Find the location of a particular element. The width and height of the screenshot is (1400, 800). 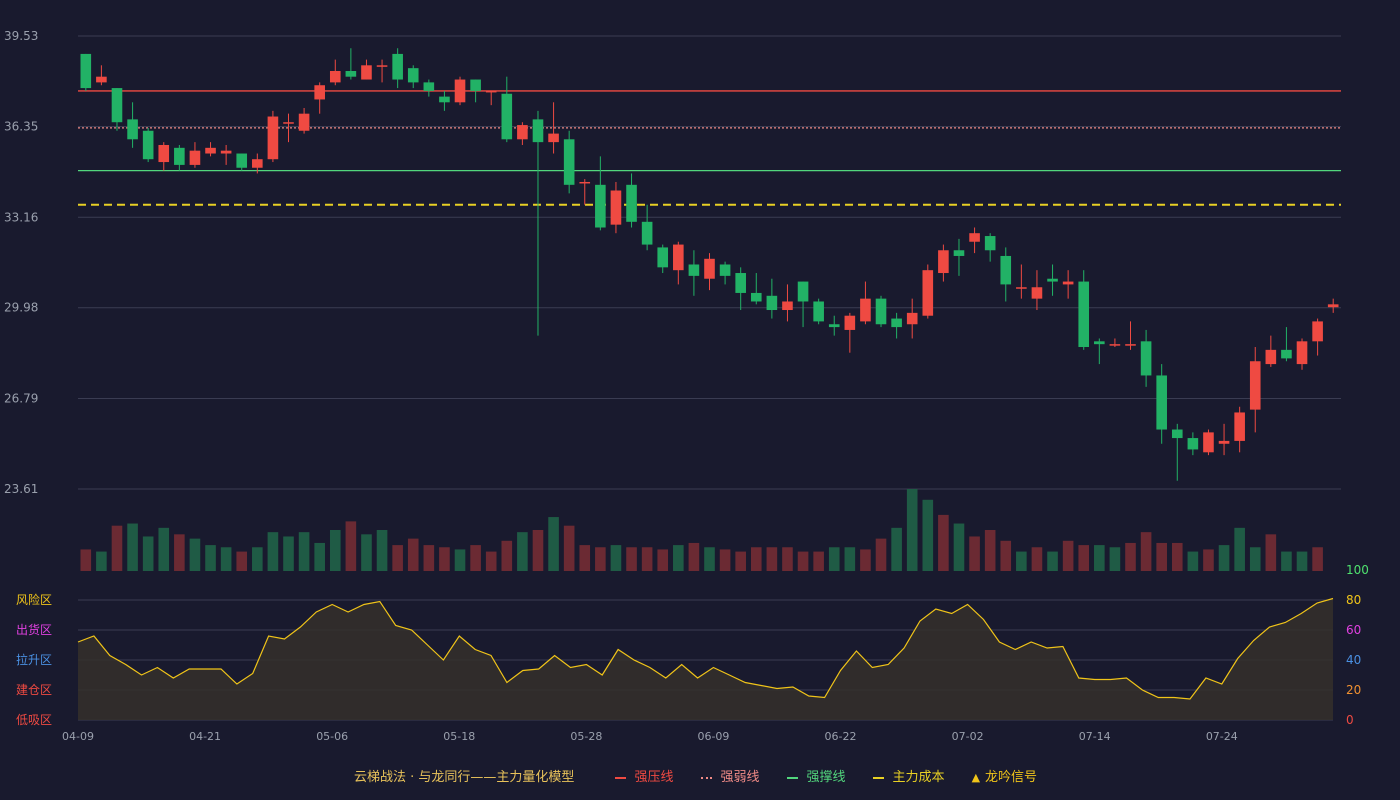

osc-zone-label: 低吸区 is located at coordinates (34, 720).